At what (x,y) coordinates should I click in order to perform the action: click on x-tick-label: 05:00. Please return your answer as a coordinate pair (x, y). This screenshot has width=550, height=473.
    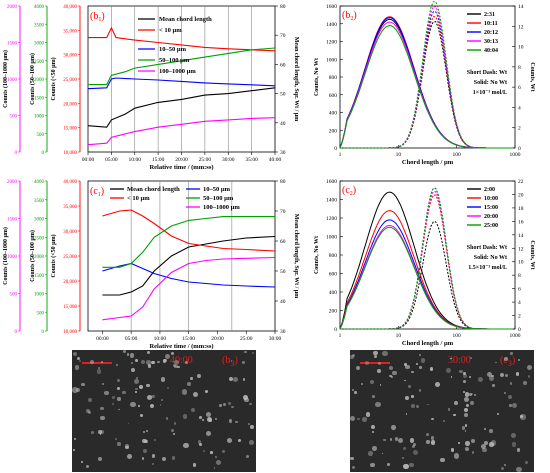
    Looking at the image, I should click on (111, 160).